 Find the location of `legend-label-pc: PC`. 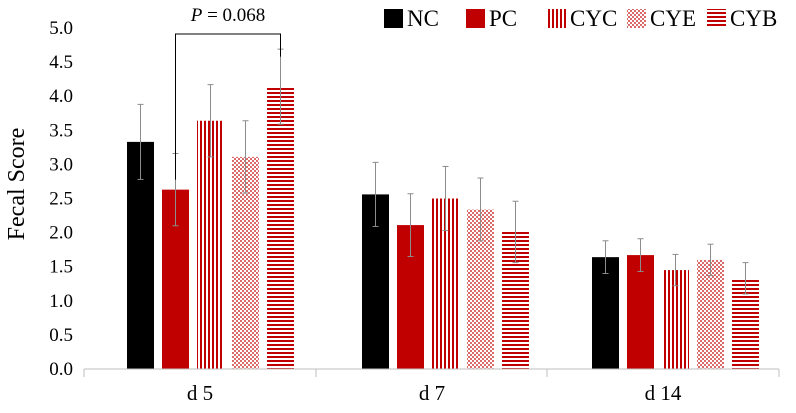

legend-label-pc: PC is located at coordinates (503, 18).